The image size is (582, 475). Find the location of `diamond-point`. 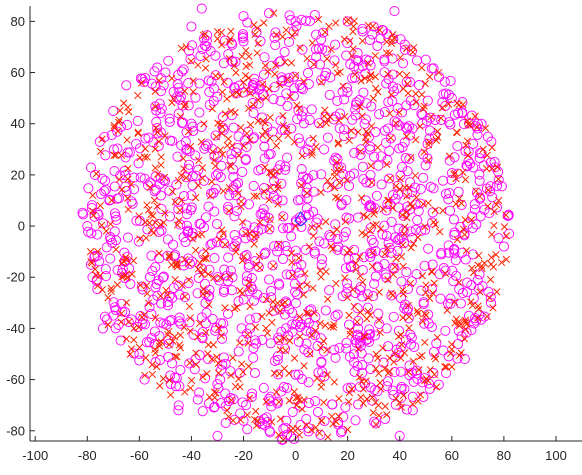

diamond-point is located at coordinates (301, 219).